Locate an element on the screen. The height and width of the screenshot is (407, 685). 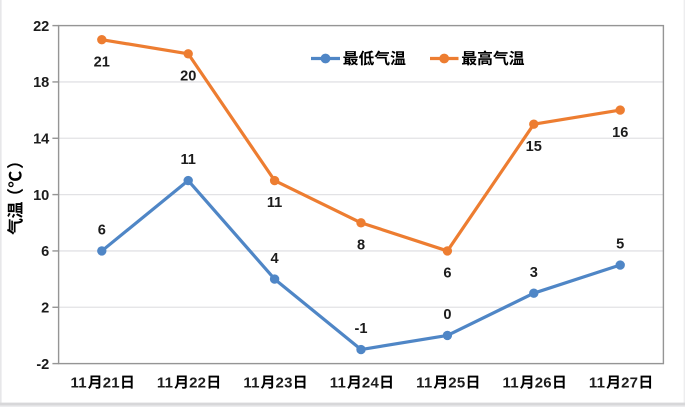
svg-text: 15 is located at coordinates (534, 147).